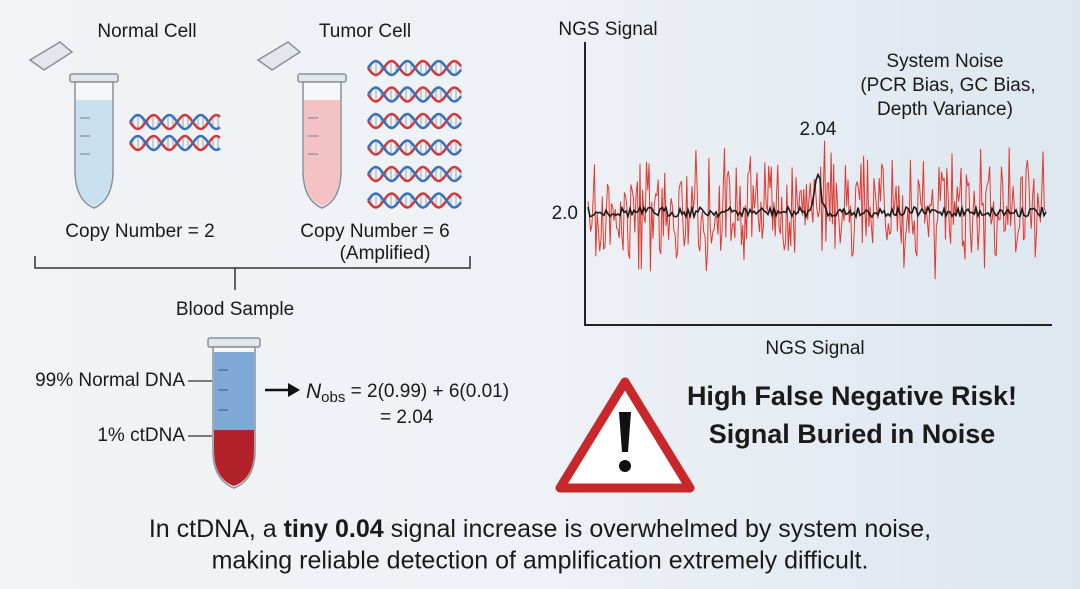  Describe the element at coordinates (139, 231) in the screenshot. I see `normal-caption: Copy Number = 2` at that location.